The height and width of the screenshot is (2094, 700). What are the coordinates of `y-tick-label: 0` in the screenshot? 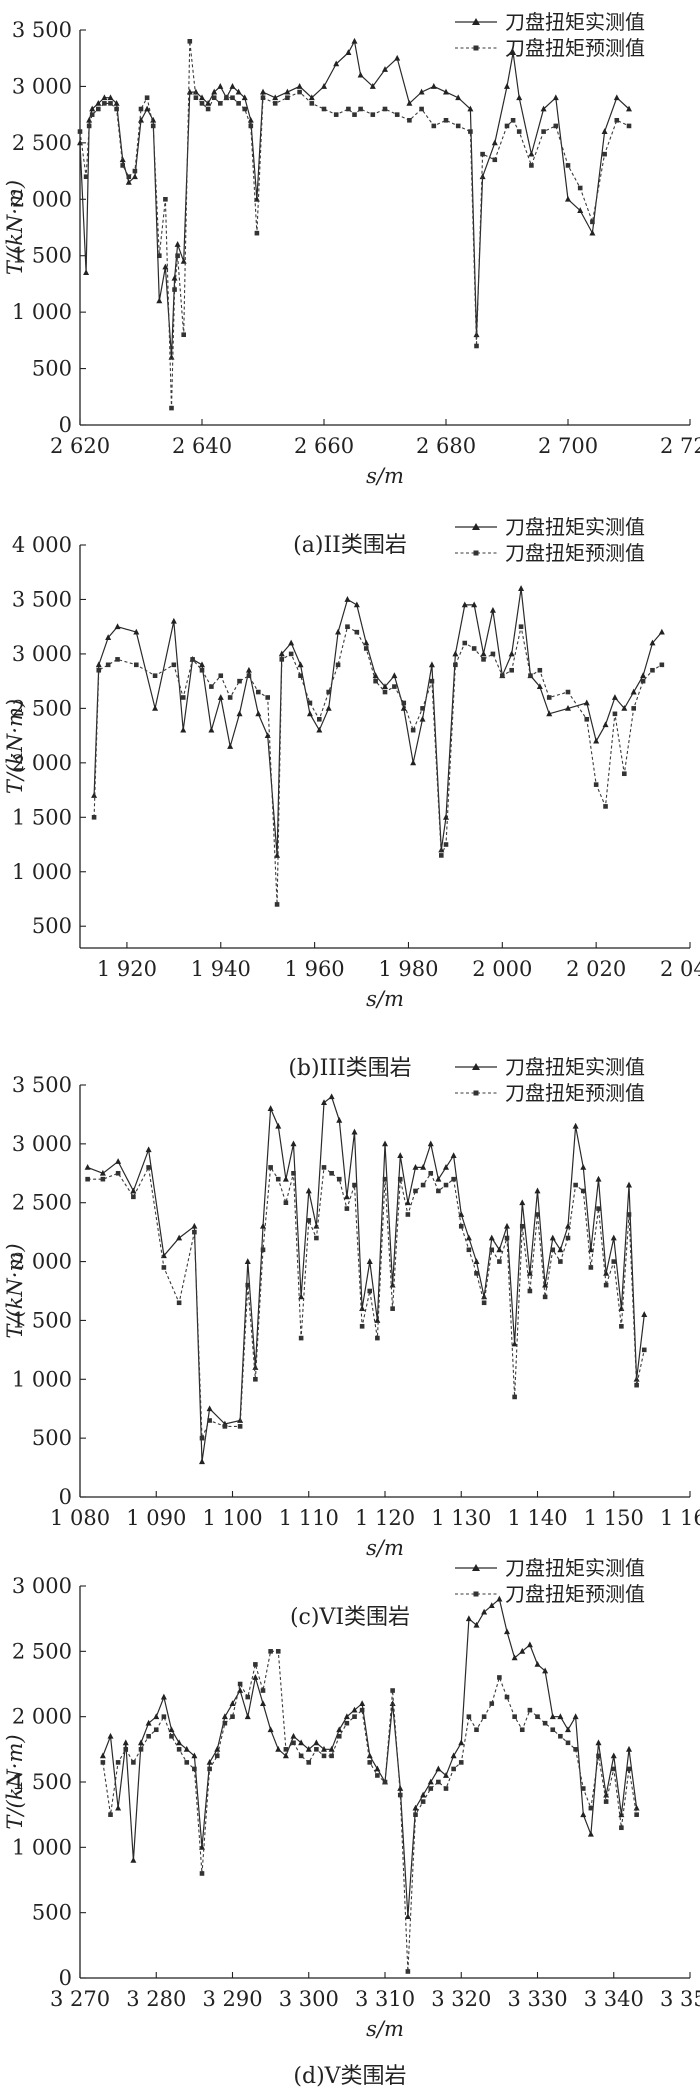 It's located at (65, 425).